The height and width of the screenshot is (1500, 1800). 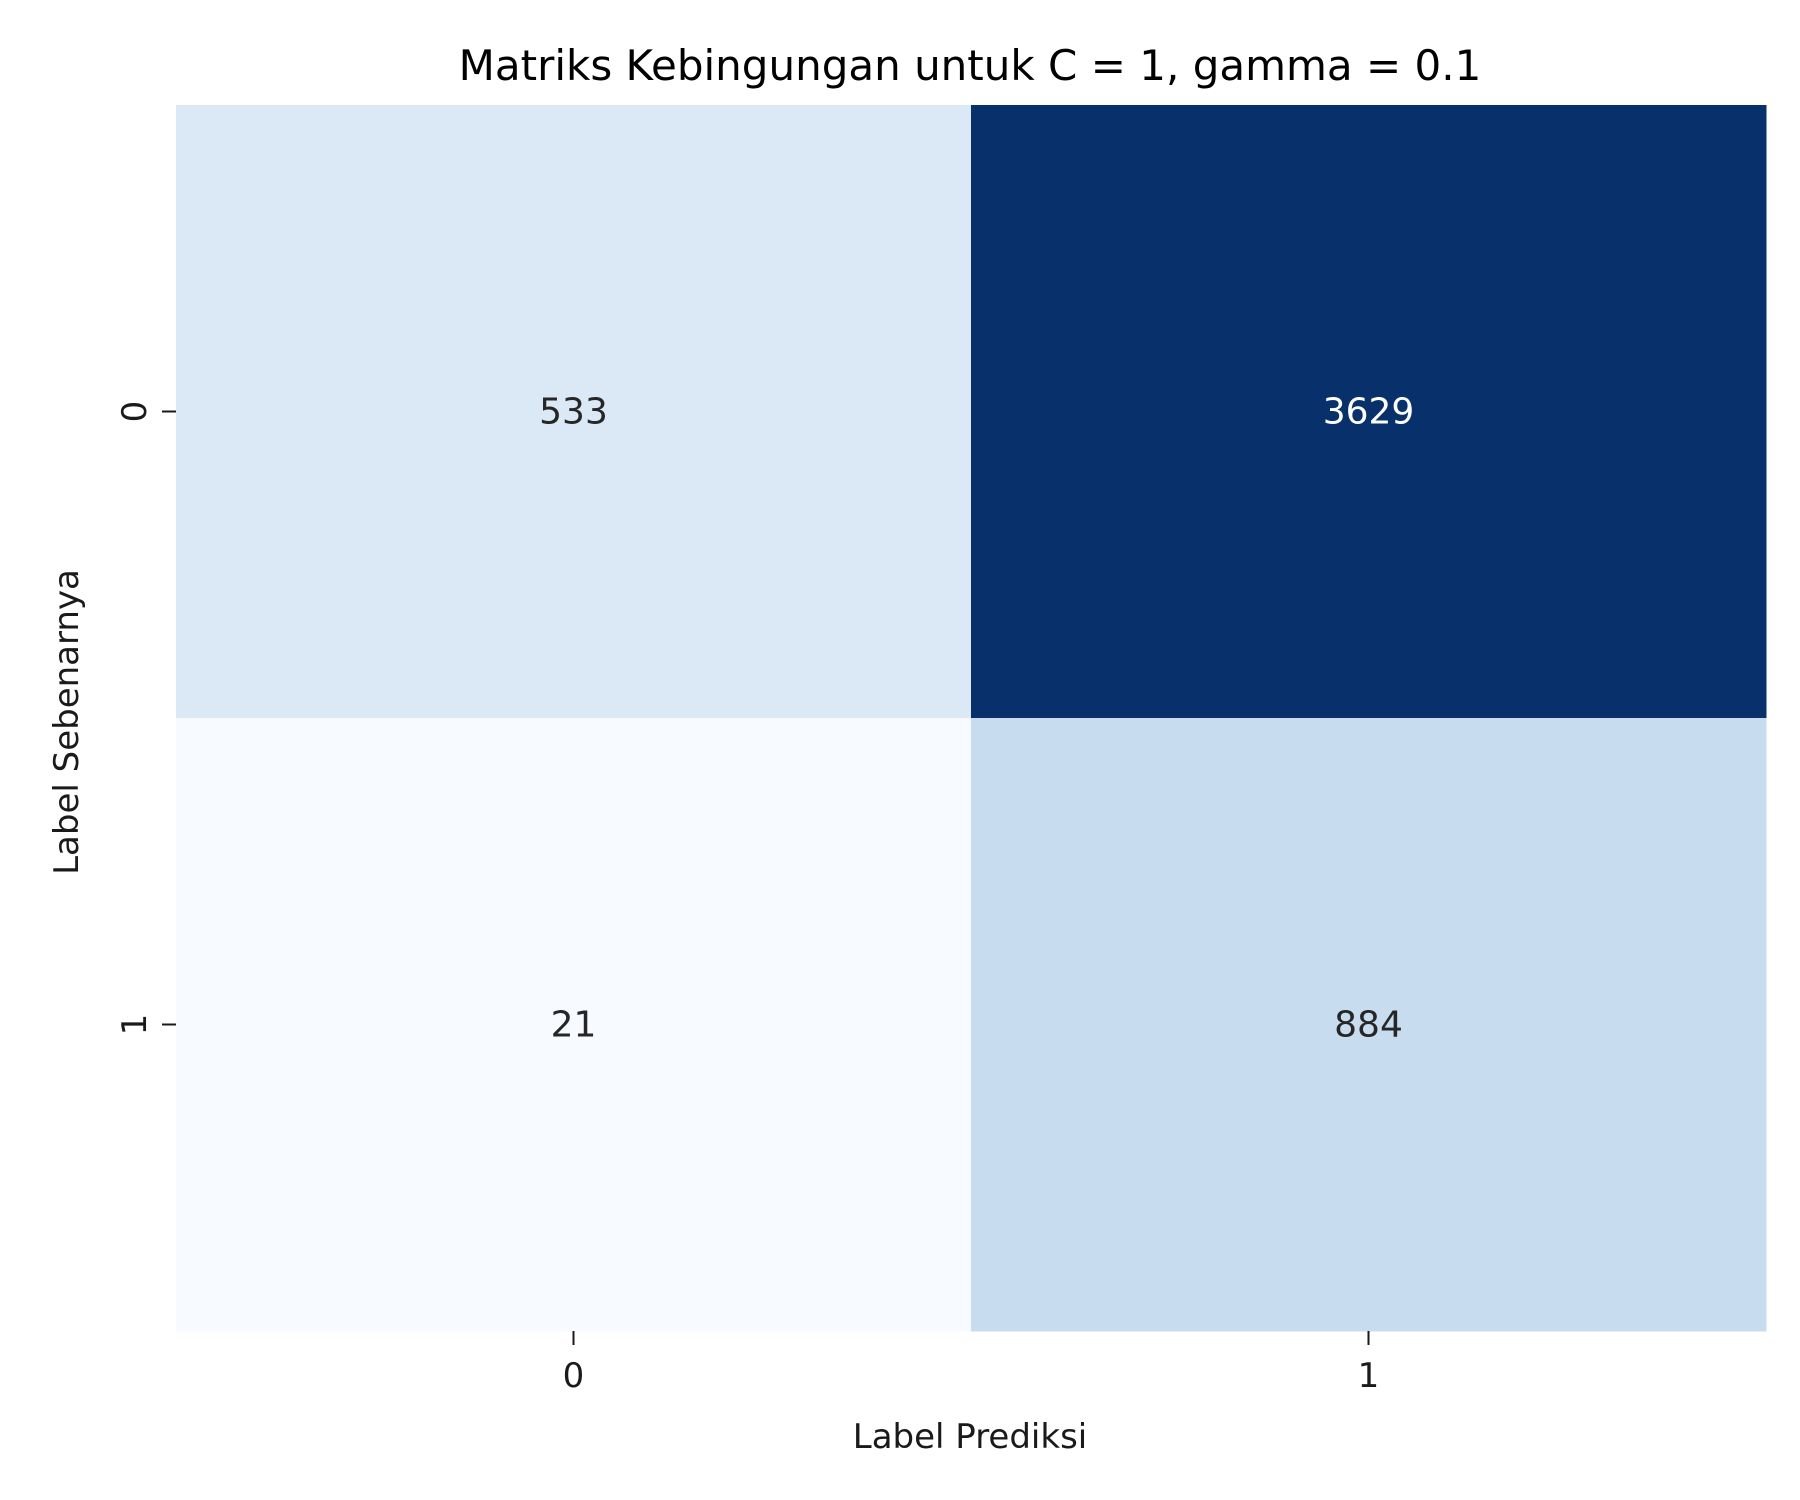 I want to click on cell-value-label-1-0: 21, so click(x=574, y=1025).